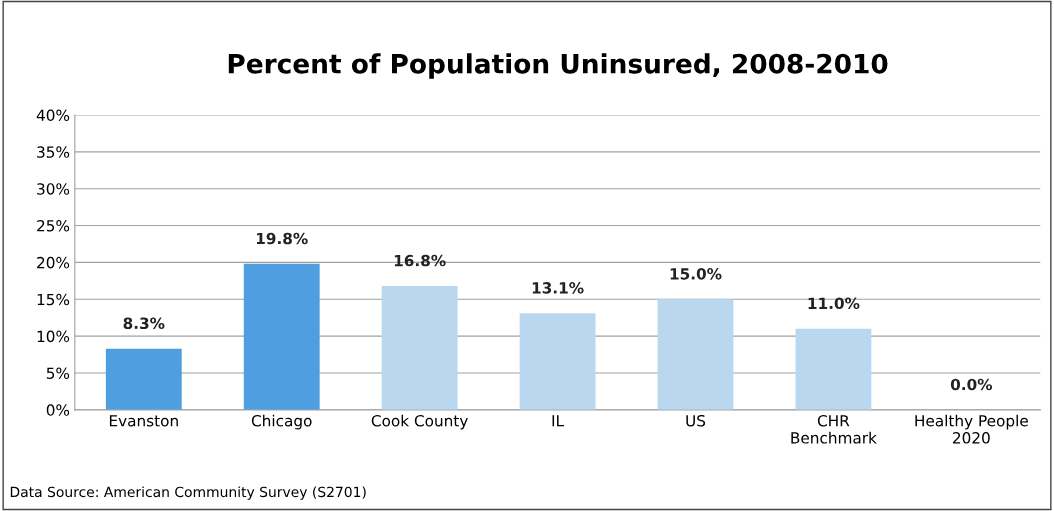 The height and width of the screenshot is (511, 1054). What do you see at coordinates (696, 420) in the screenshot?
I see `x-tick-label: US` at bounding box center [696, 420].